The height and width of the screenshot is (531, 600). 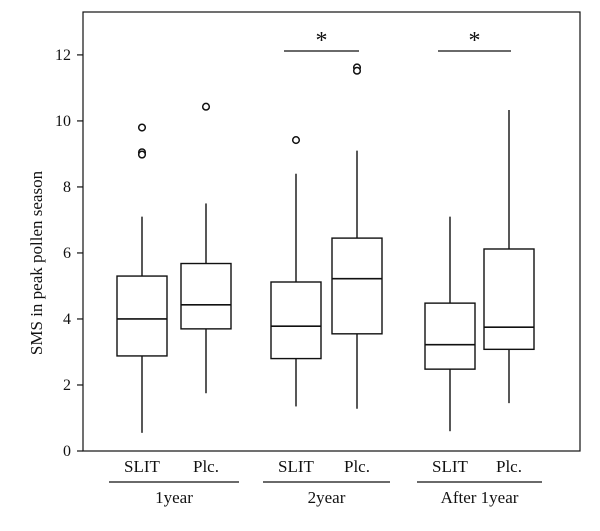 What do you see at coordinates (67, 385) in the screenshot?
I see `y-tick-label: 2` at bounding box center [67, 385].